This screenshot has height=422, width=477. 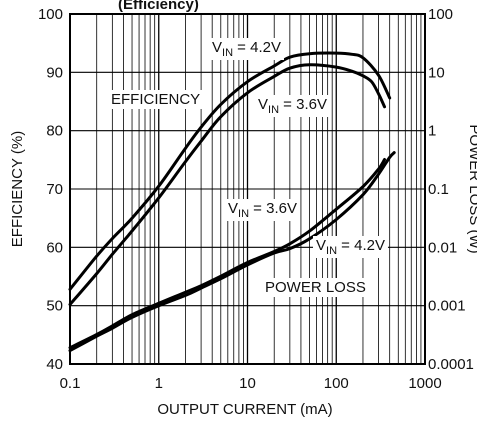 What do you see at coordinates (244, 409) in the screenshot?
I see `x-axis-label: OUTPUT CURRENT (mA)` at bounding box center [244, 409].